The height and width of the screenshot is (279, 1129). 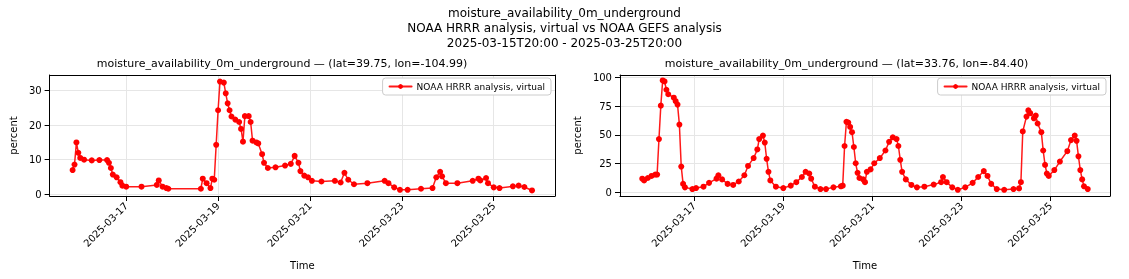 I want to click on text: NOAA HRRR analysis, virtual vs NOAA GEFS analysis, so click(x=564, y=28).